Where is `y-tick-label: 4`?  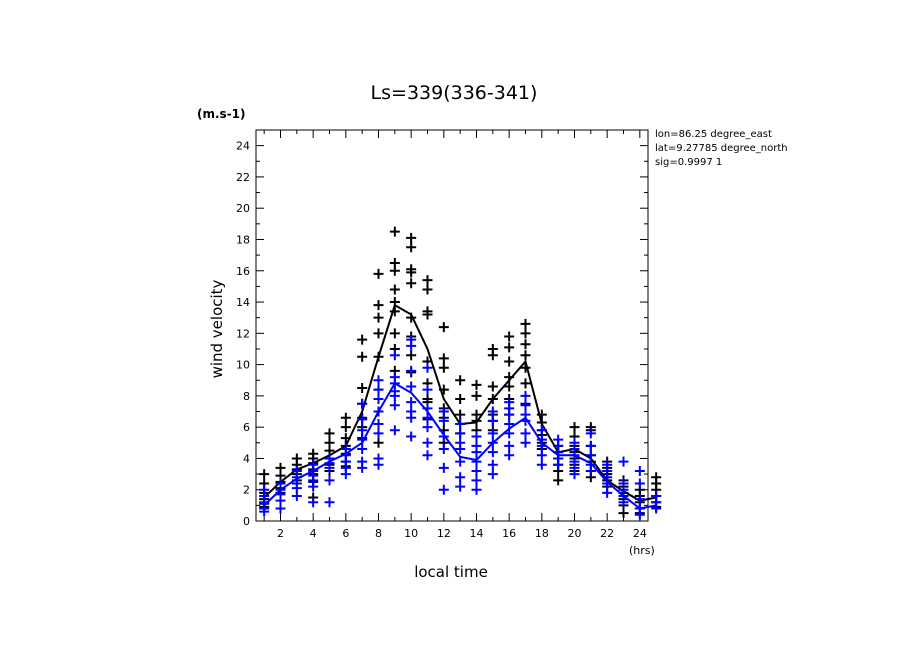
y-tick-label: 4 is located at coordinates (246, 458).